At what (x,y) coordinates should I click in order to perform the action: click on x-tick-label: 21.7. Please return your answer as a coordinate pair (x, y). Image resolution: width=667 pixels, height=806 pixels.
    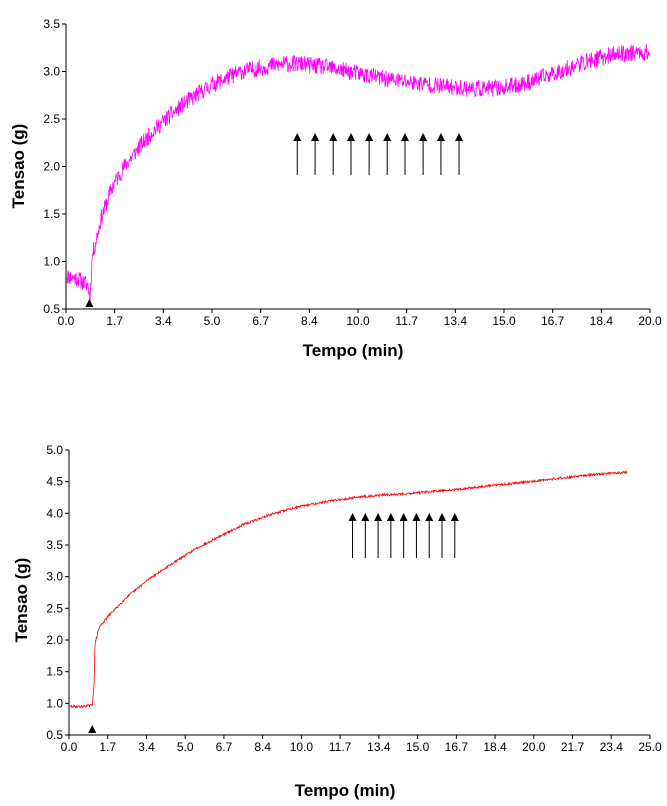
    Looking at the image, I should click on (573, 747).